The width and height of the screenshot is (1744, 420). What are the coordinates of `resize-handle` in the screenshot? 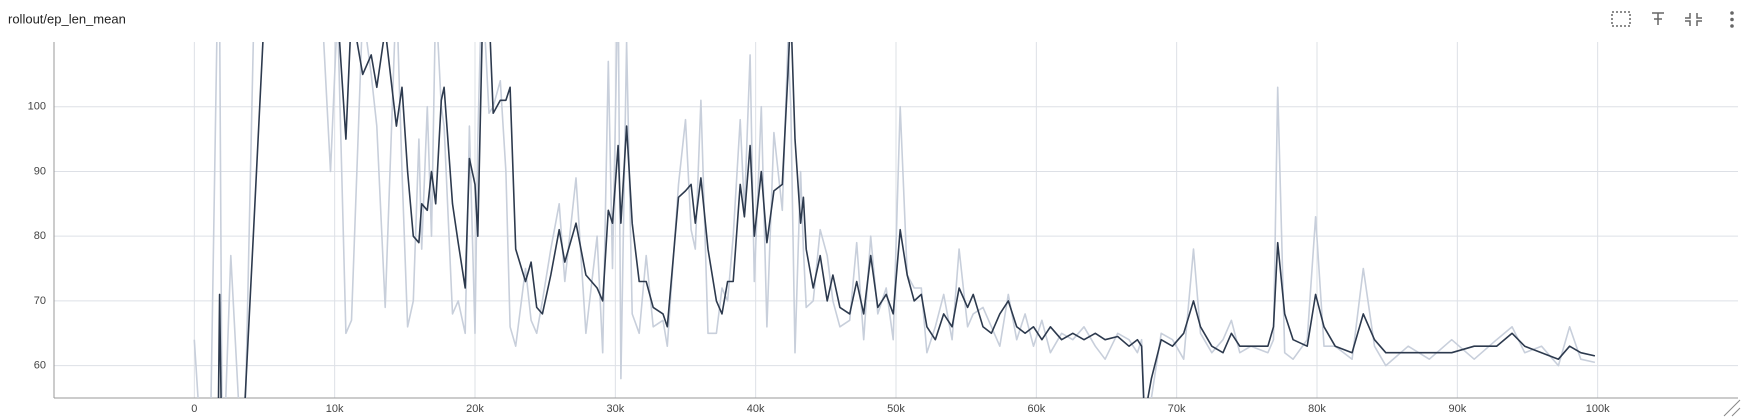 It's located at (1732, 408).